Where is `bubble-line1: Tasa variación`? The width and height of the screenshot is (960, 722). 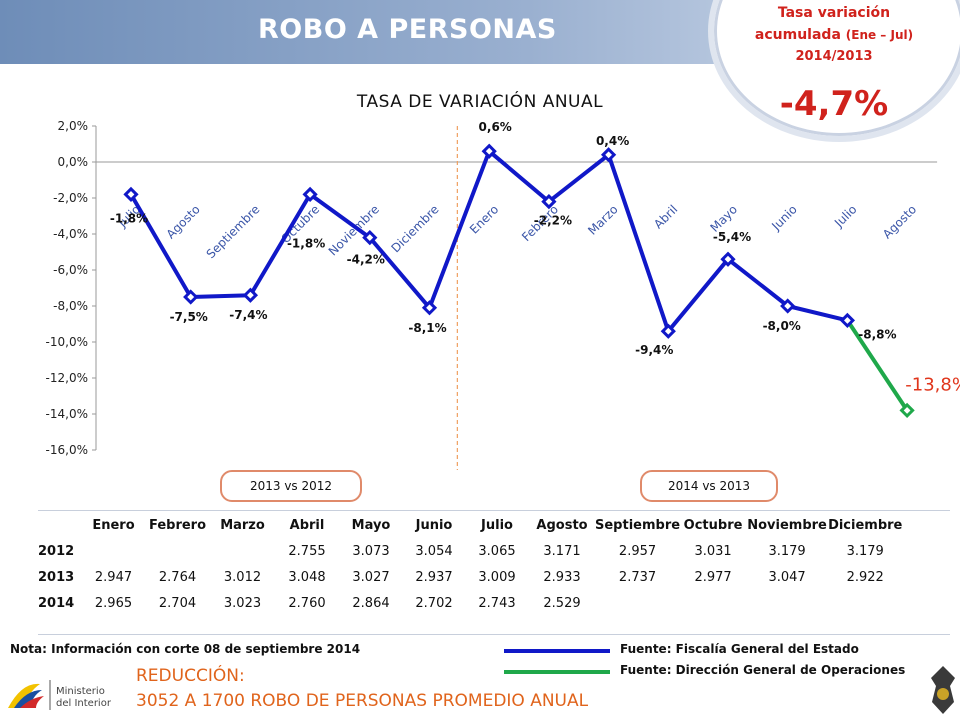
bubble-line1: Tasa variación is located at coordinates (834, 13).